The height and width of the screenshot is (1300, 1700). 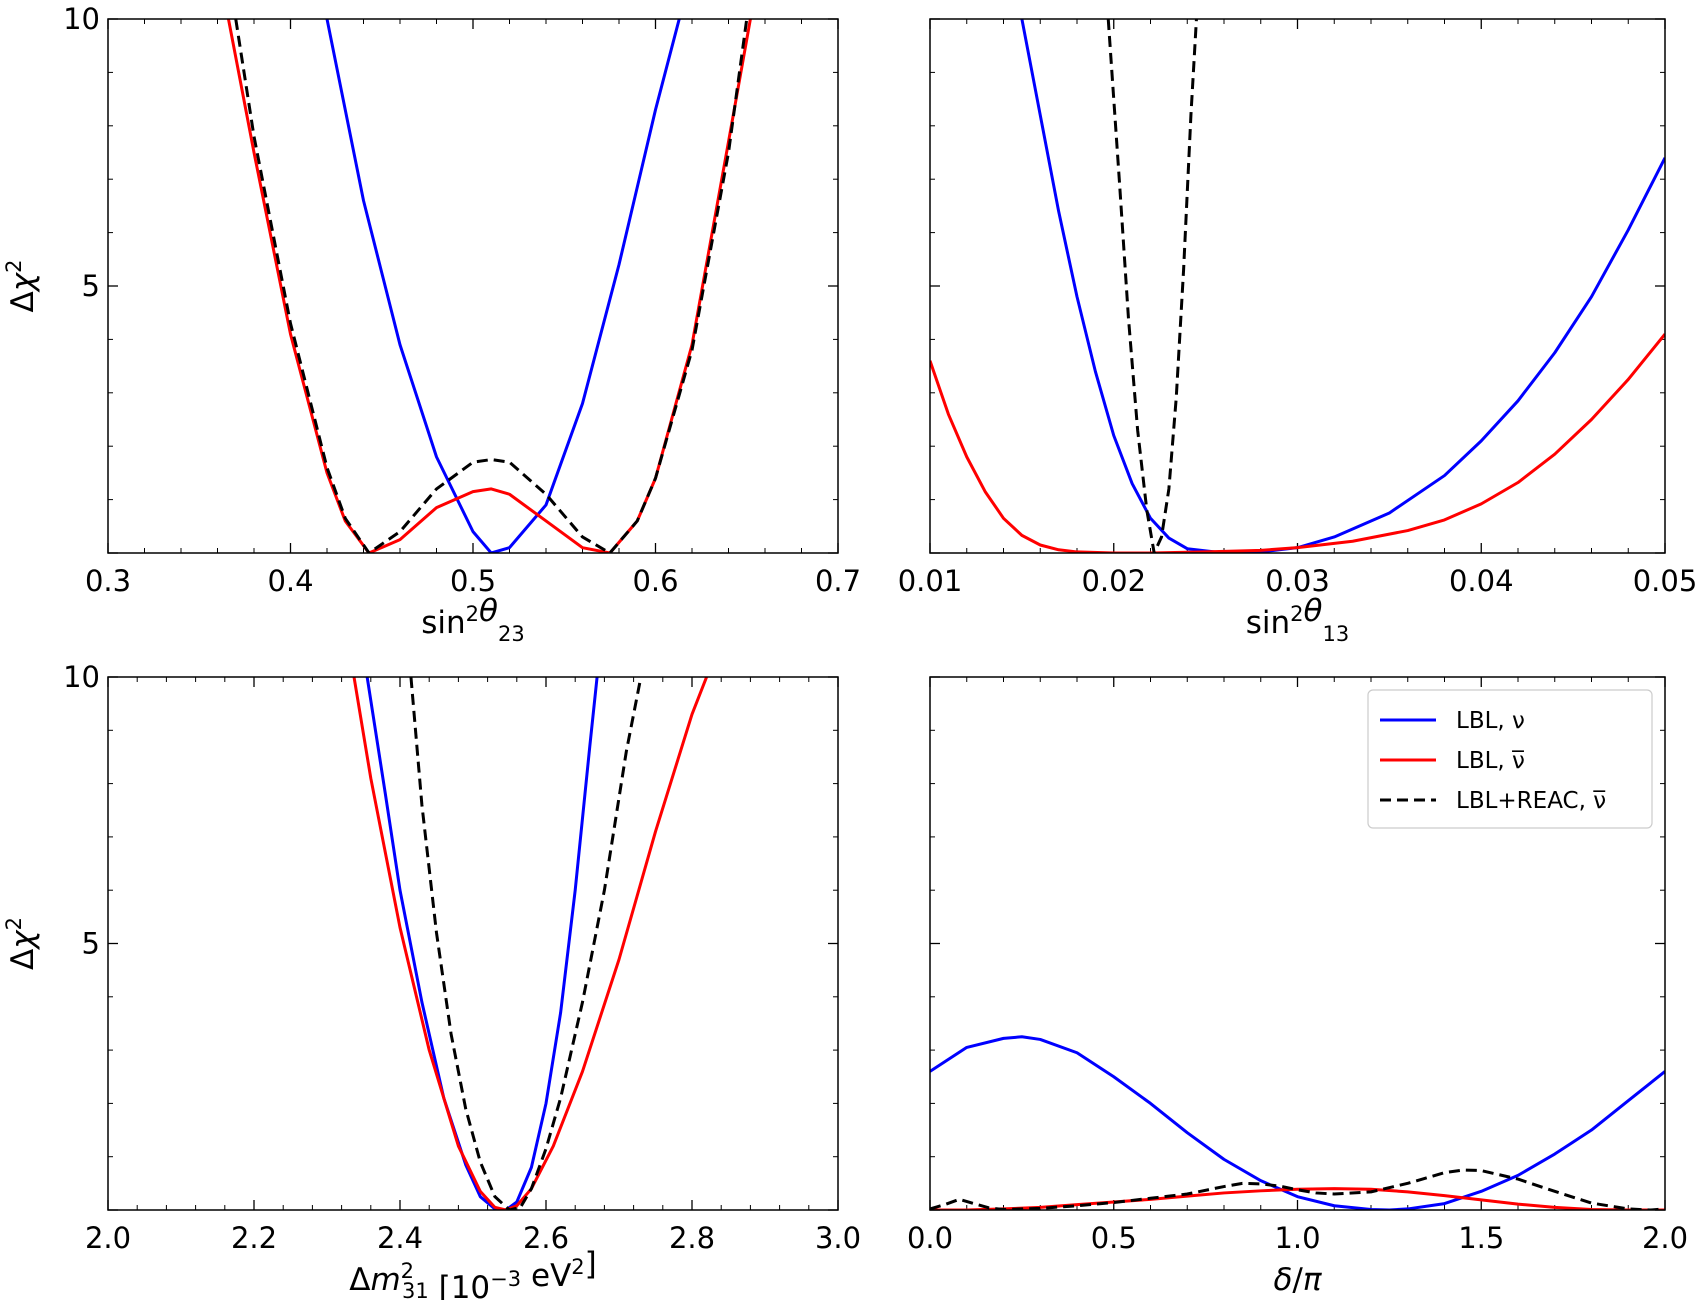 I want to click on legend-label-nu: LBL, ν, so click(x=1490, y=721).